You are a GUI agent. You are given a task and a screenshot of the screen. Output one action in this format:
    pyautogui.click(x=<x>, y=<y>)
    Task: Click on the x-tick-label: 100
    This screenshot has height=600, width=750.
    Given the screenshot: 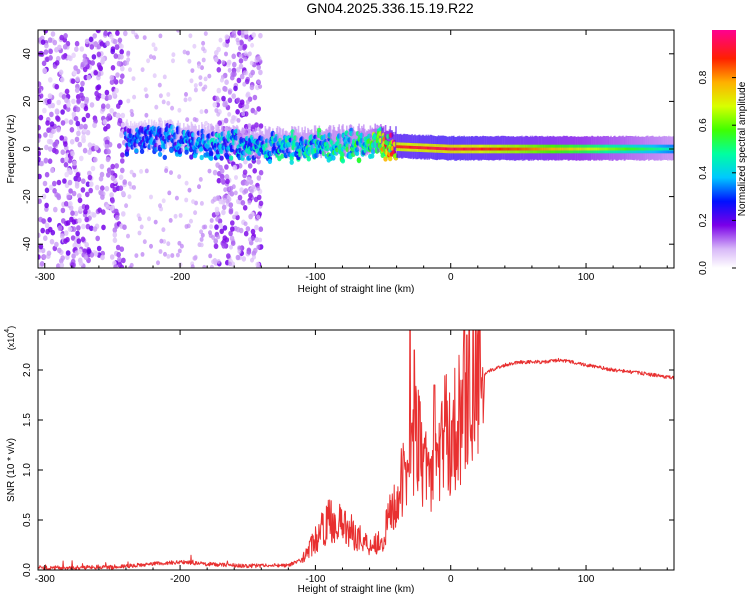 What is the action you would take?
    pyautogui.click(x=586, y=277)
    